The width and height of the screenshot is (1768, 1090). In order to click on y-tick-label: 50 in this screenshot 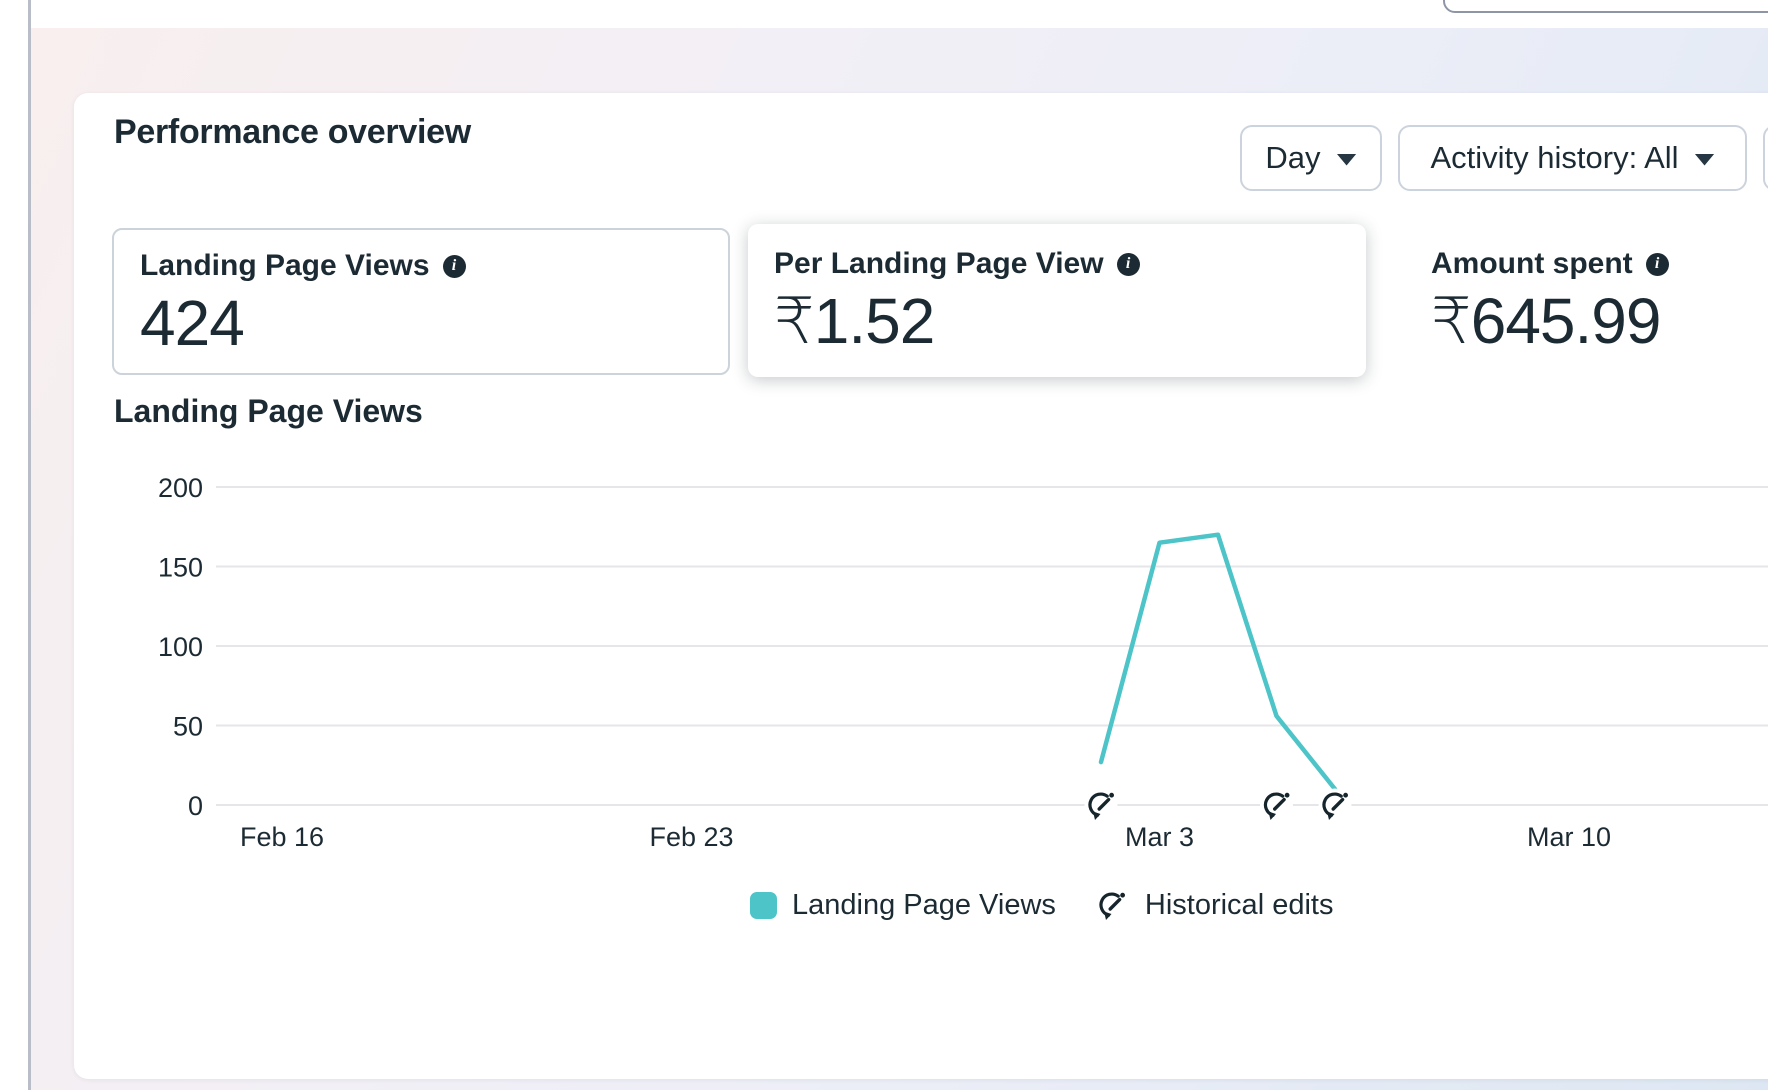, I will do `click(188, 727)`.